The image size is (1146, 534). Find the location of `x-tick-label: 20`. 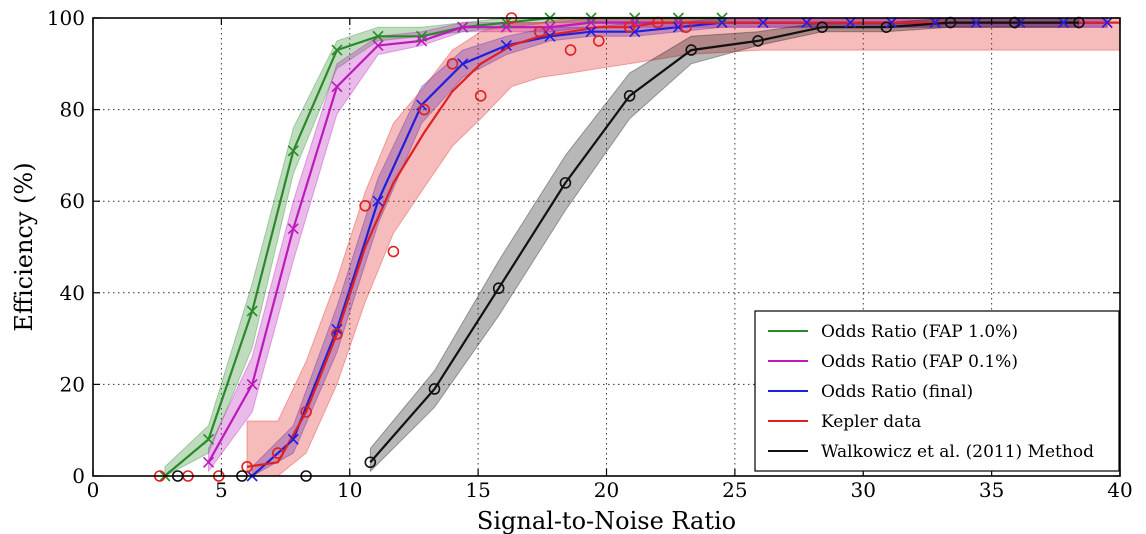

x-tick-label: 20 is located at coordinates (606, 490).